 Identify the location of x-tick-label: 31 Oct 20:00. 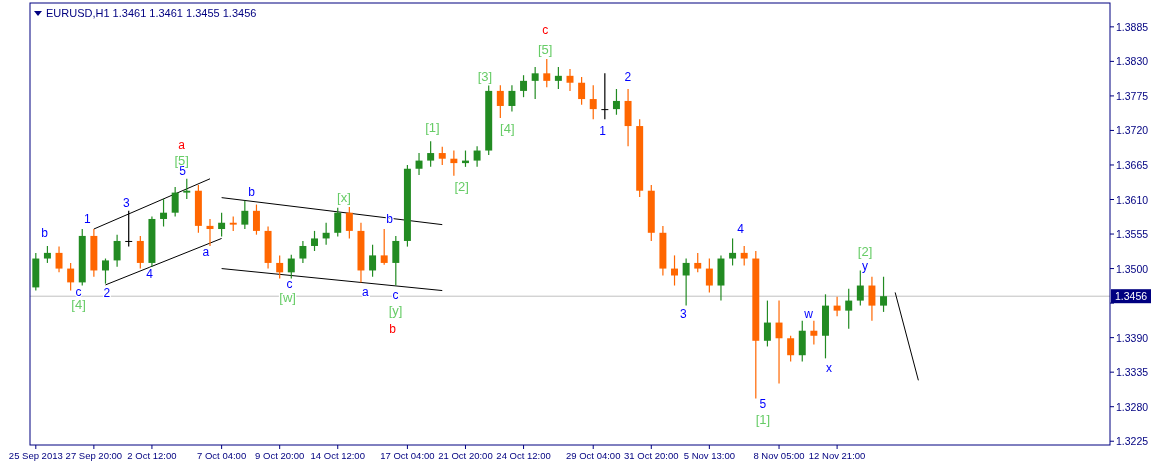
(651, 455).